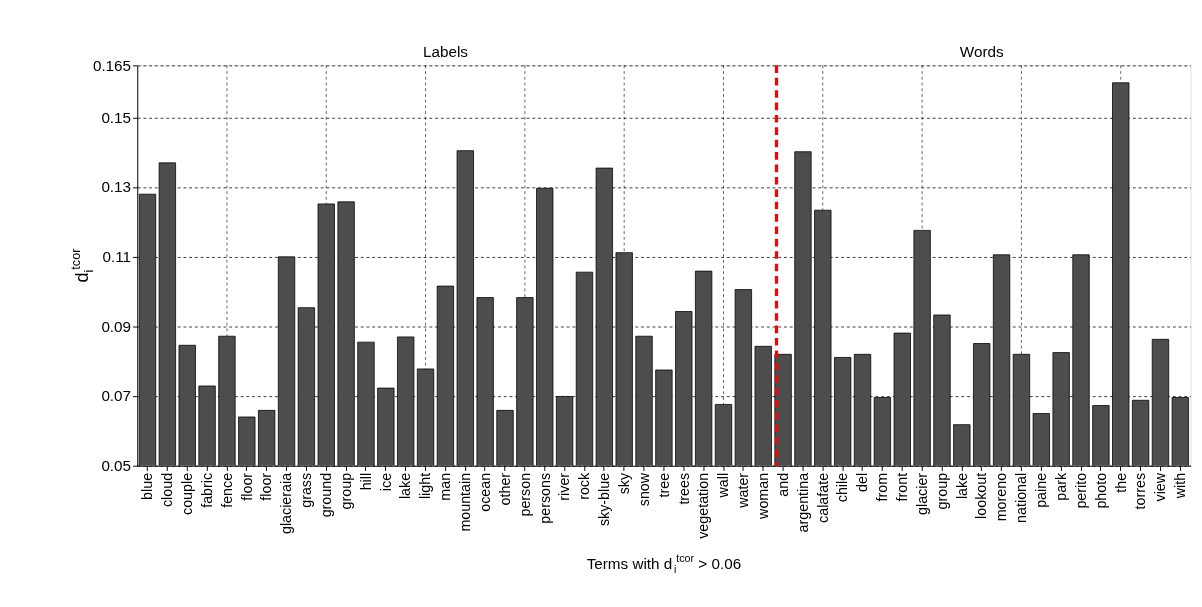 The image size is (1202, 607). Describe the element at coordinates (445, 486) in the screenshot. I see `x-tick-label: man` at that location.